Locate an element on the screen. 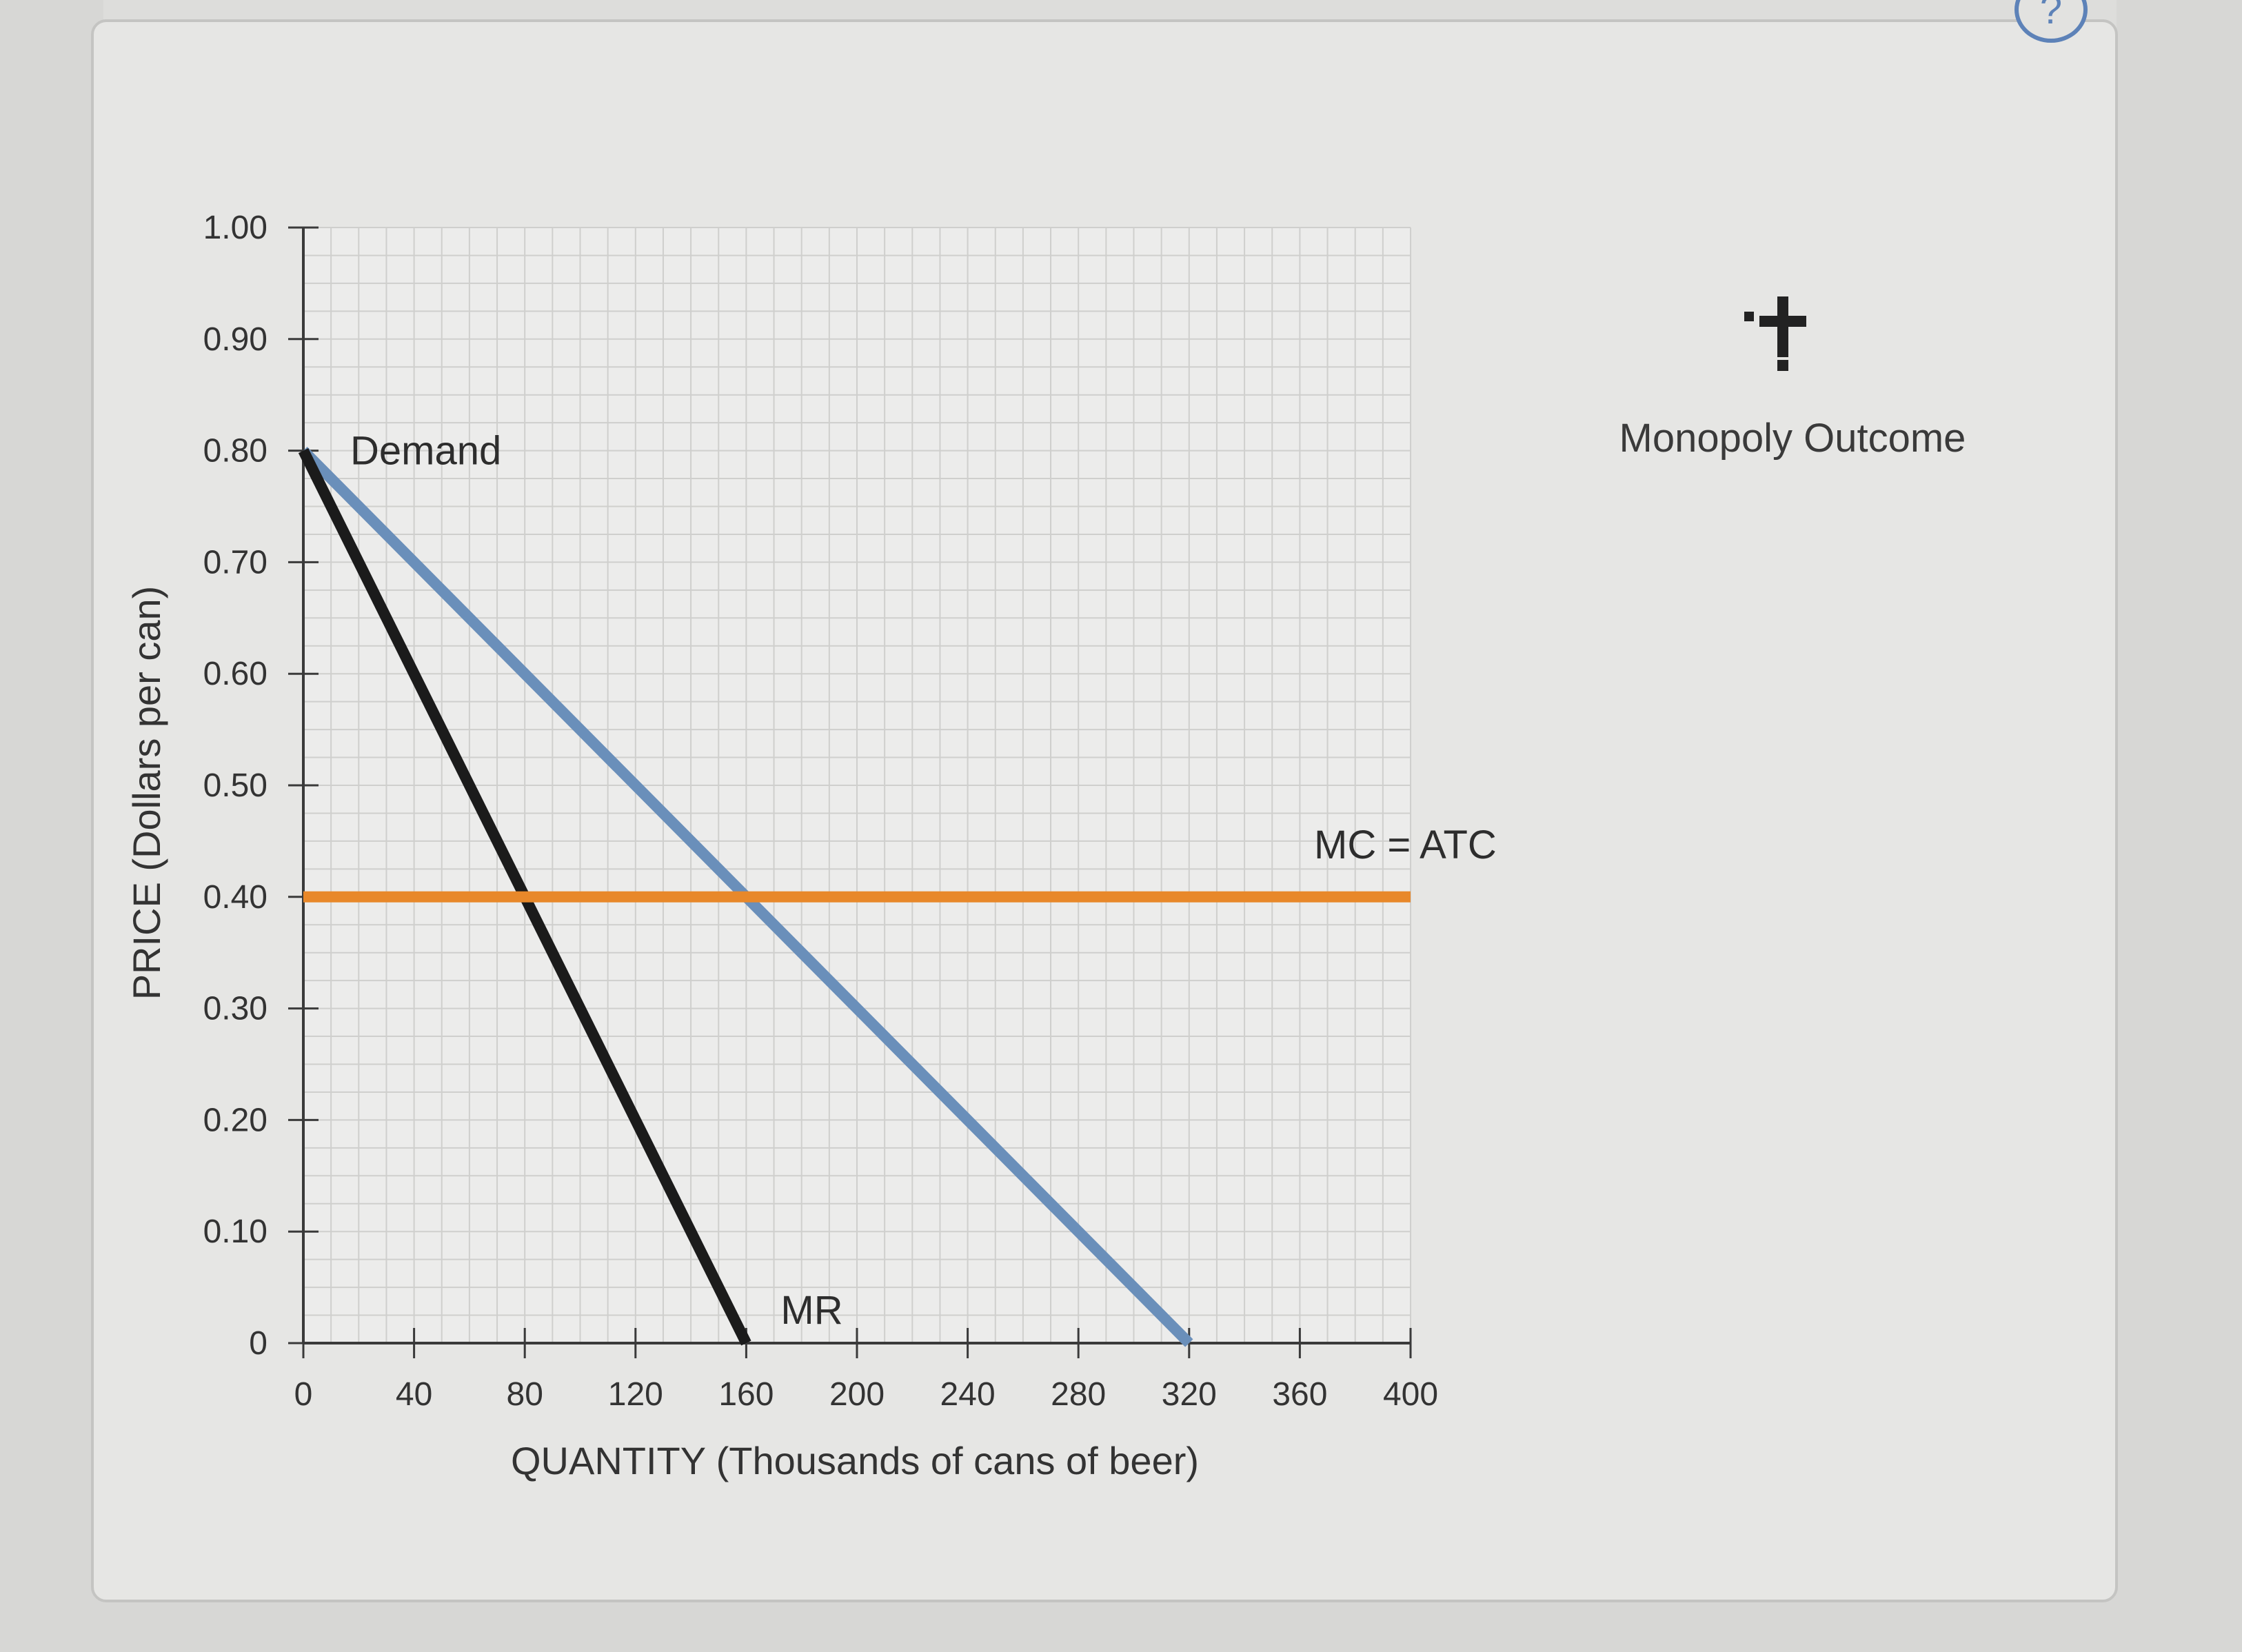 The height and width of the screenshot is (1652, 2242). x-tick-label: 160 is located at coordinates (746, 1394).